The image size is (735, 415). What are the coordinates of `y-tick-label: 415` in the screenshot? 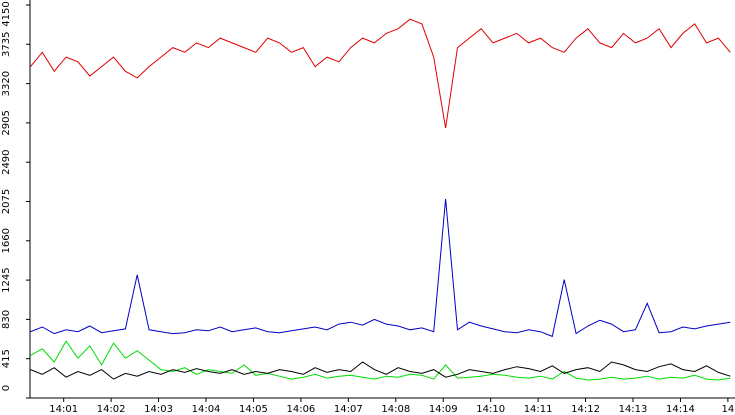 It's located at (6, 358).